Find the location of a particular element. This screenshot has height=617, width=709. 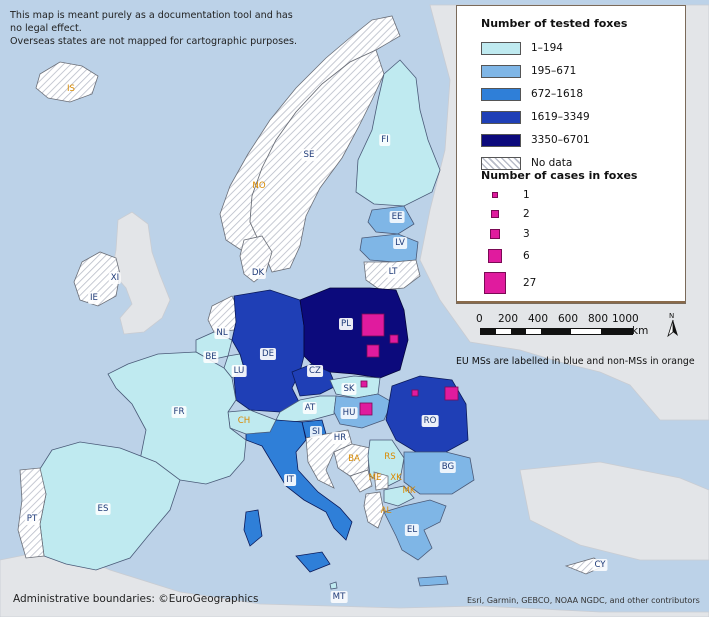

country-label-FI: FI is located at coordinates (385, 140).